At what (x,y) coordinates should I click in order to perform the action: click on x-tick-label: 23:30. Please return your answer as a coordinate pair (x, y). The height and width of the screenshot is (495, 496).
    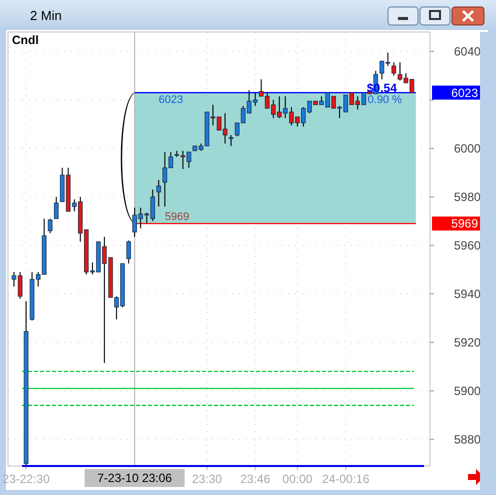
    Looking at the image, I should click on (207, 479).